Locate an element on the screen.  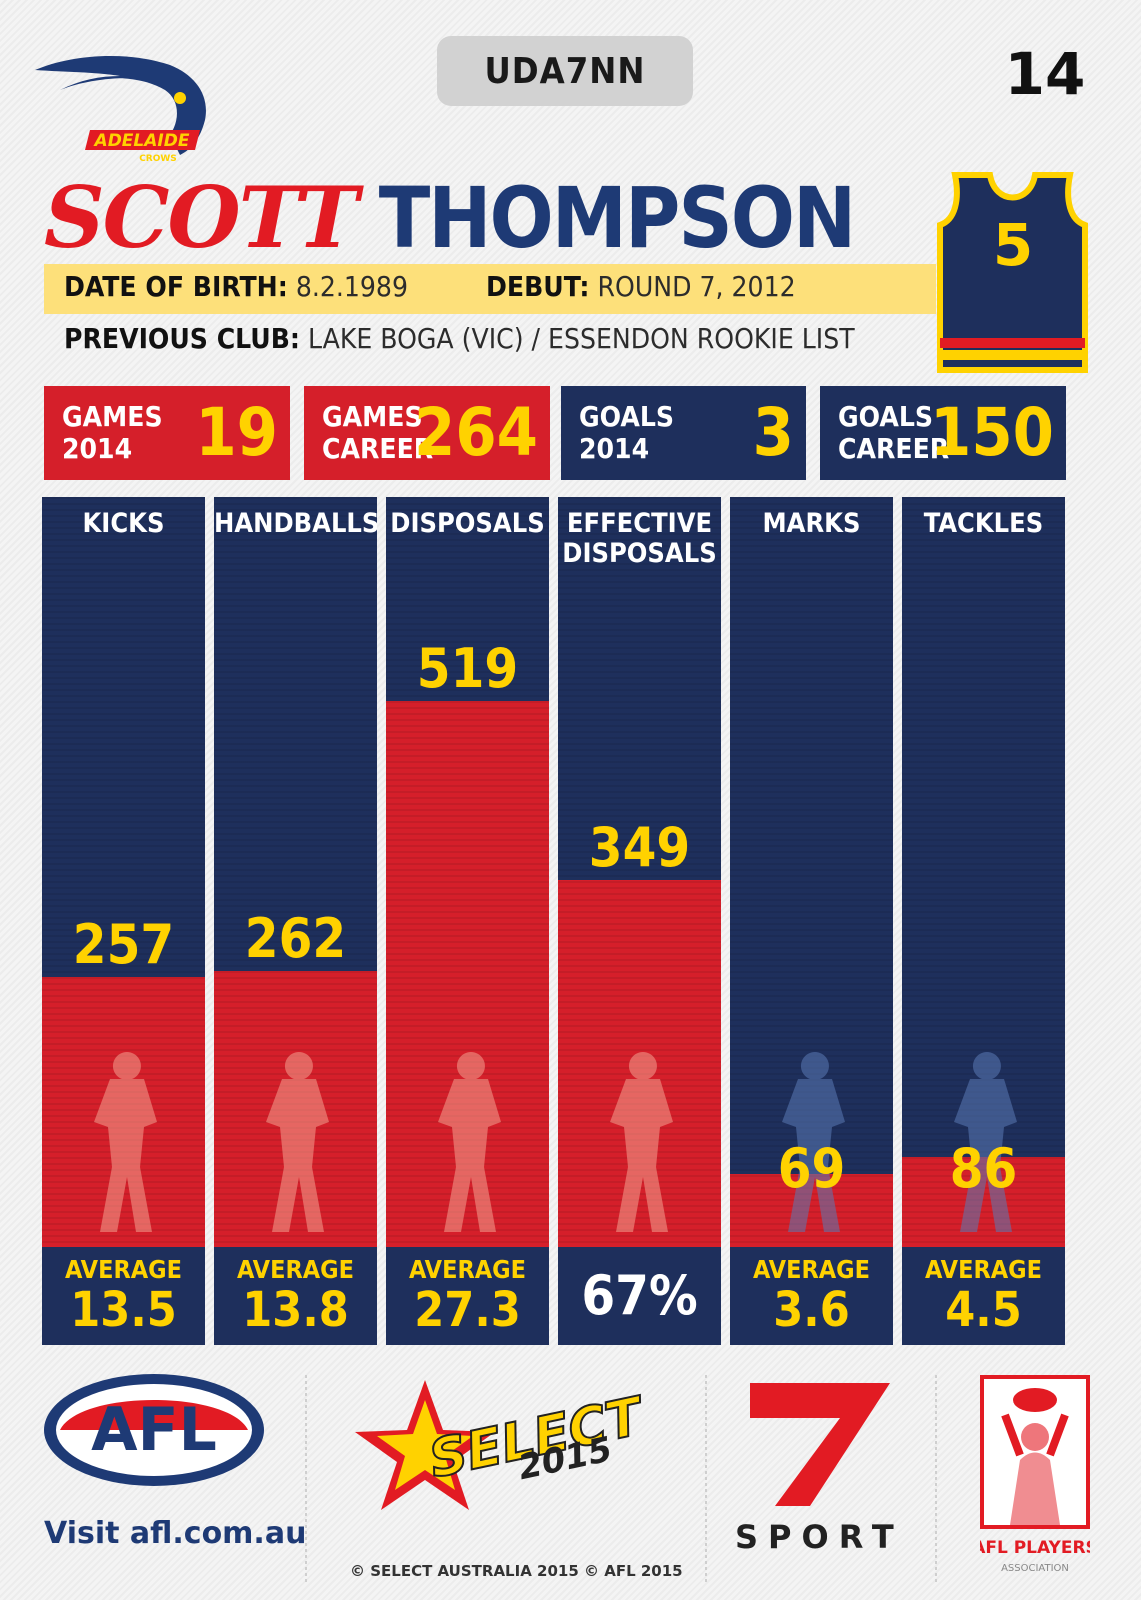
summary-stat-value: 150 is located at coordinates (992, 432).